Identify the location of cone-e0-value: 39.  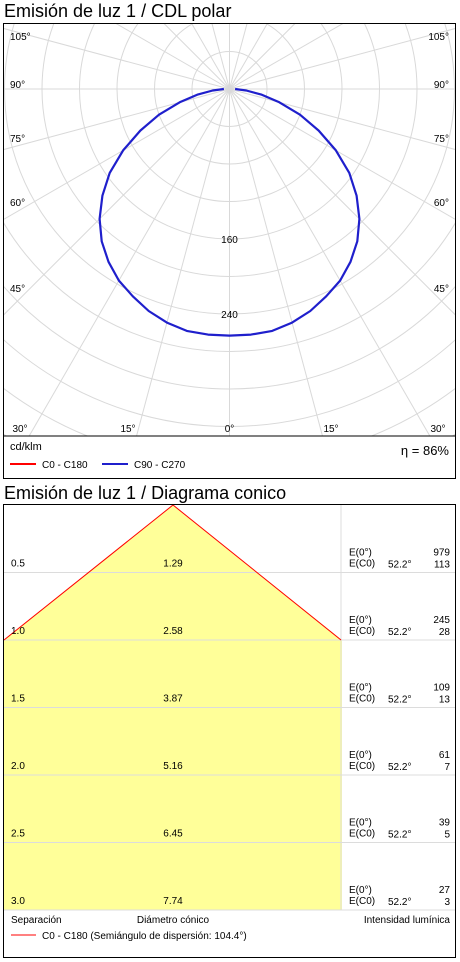
(445, 823).